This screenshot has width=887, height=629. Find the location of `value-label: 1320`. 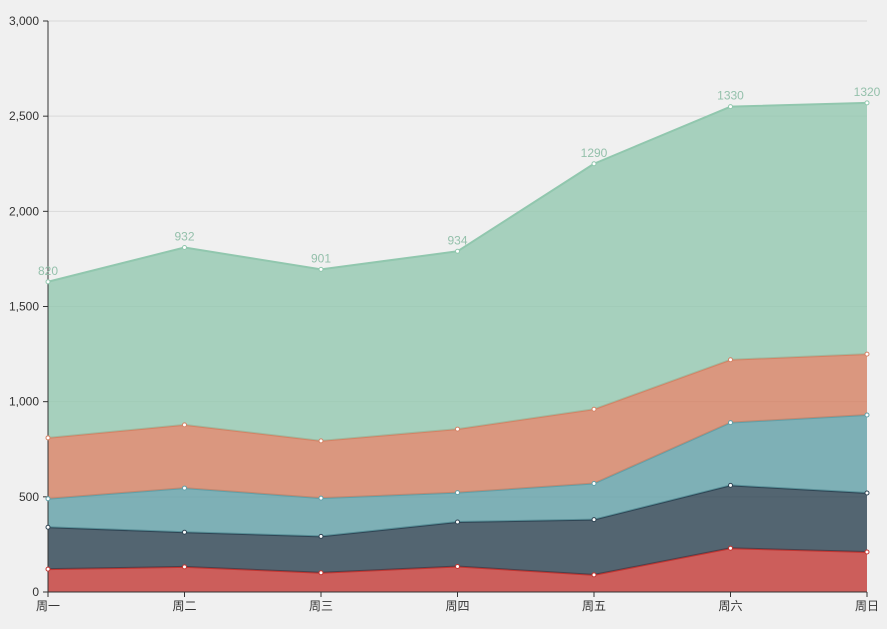

value-label: 1320 is located at coordinates (867, 92).